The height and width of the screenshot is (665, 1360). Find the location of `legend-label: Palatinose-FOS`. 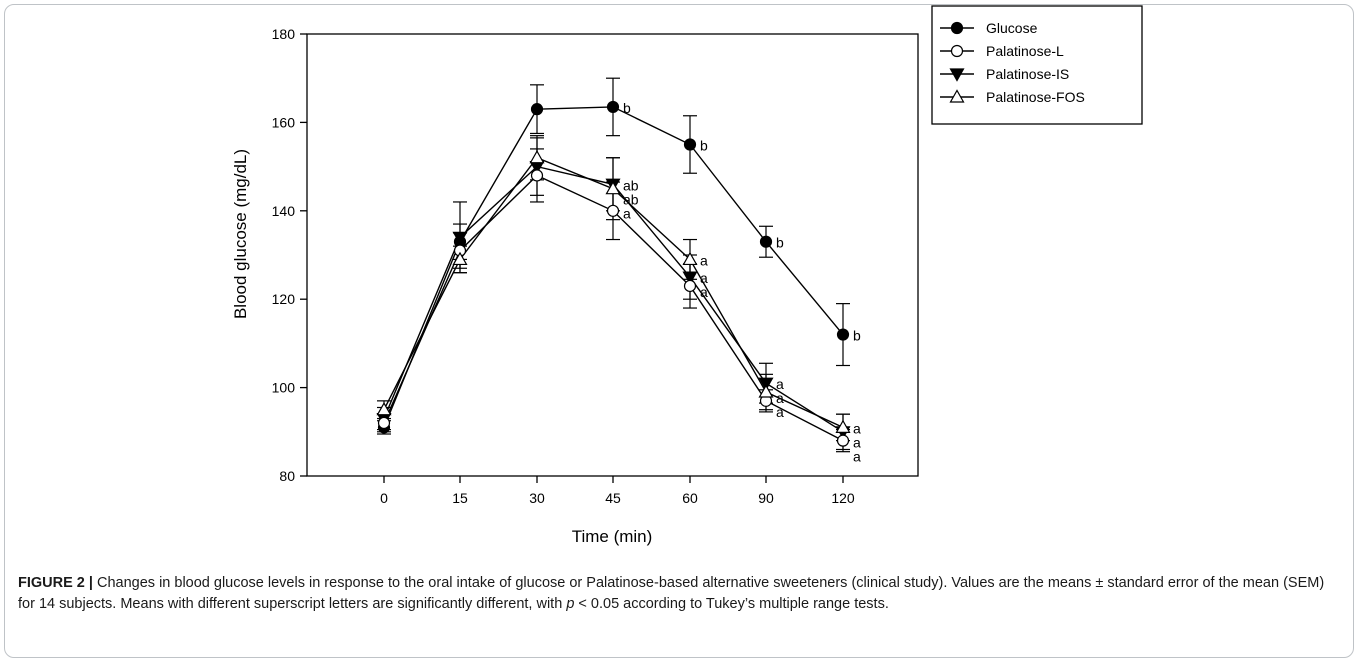

legend-label: Palatinose-FOS is located at coordinates (1035, 97).